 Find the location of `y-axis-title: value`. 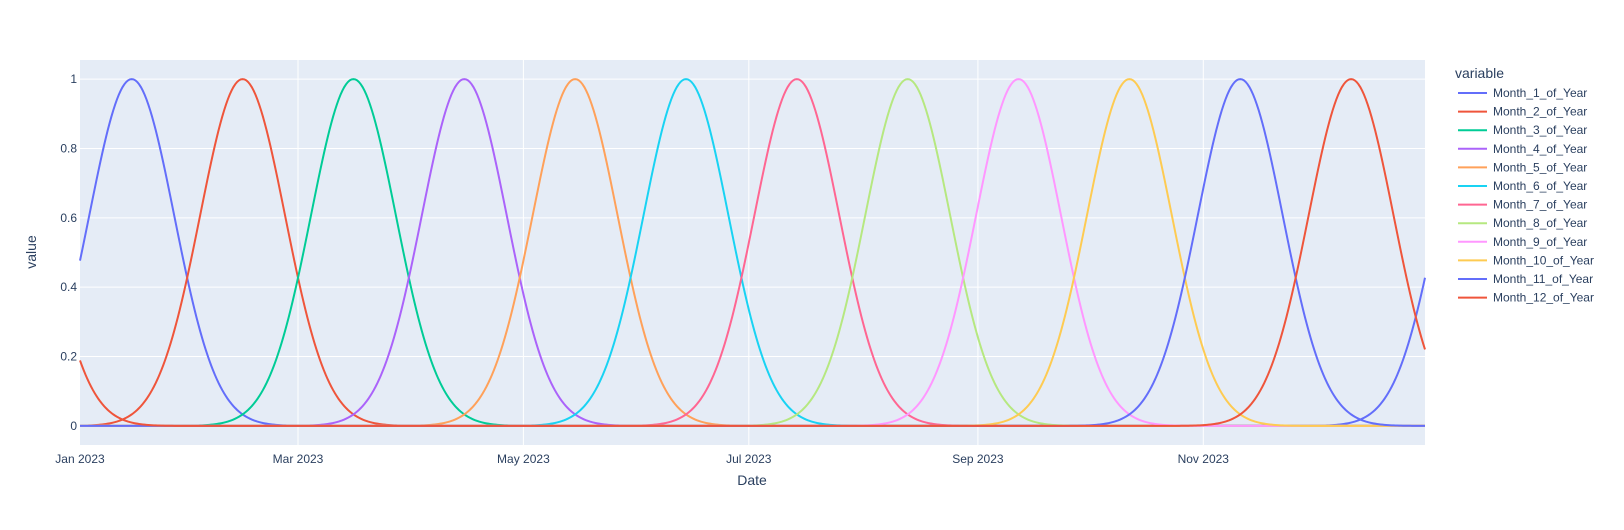

y-axis-title: value is located at coordinates (31, 252).